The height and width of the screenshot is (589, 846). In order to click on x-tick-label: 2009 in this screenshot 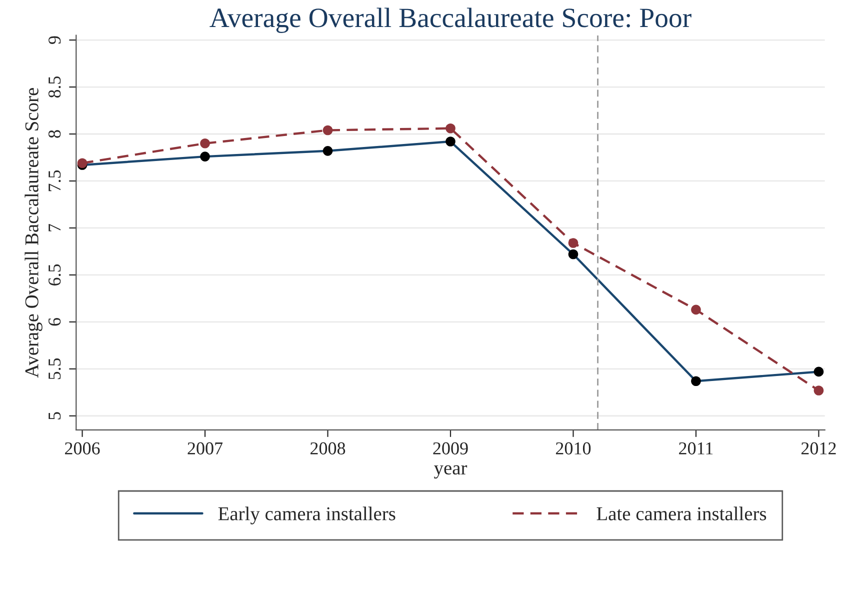, I will do `click(450, 448)`.